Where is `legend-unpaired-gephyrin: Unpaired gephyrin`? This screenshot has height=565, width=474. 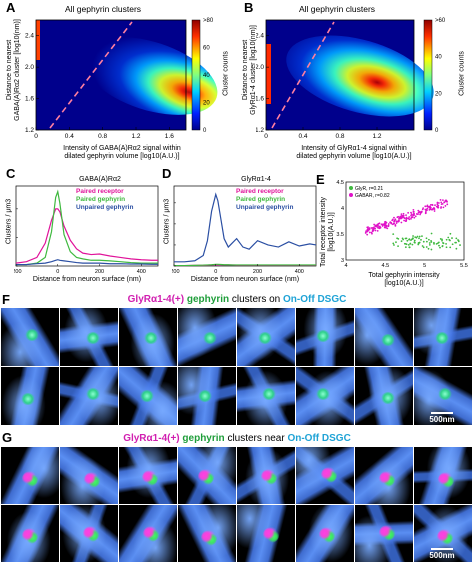 legend-unpaired-gephyrin: Unpaired gephyrin is located at coordinates (105, 207).